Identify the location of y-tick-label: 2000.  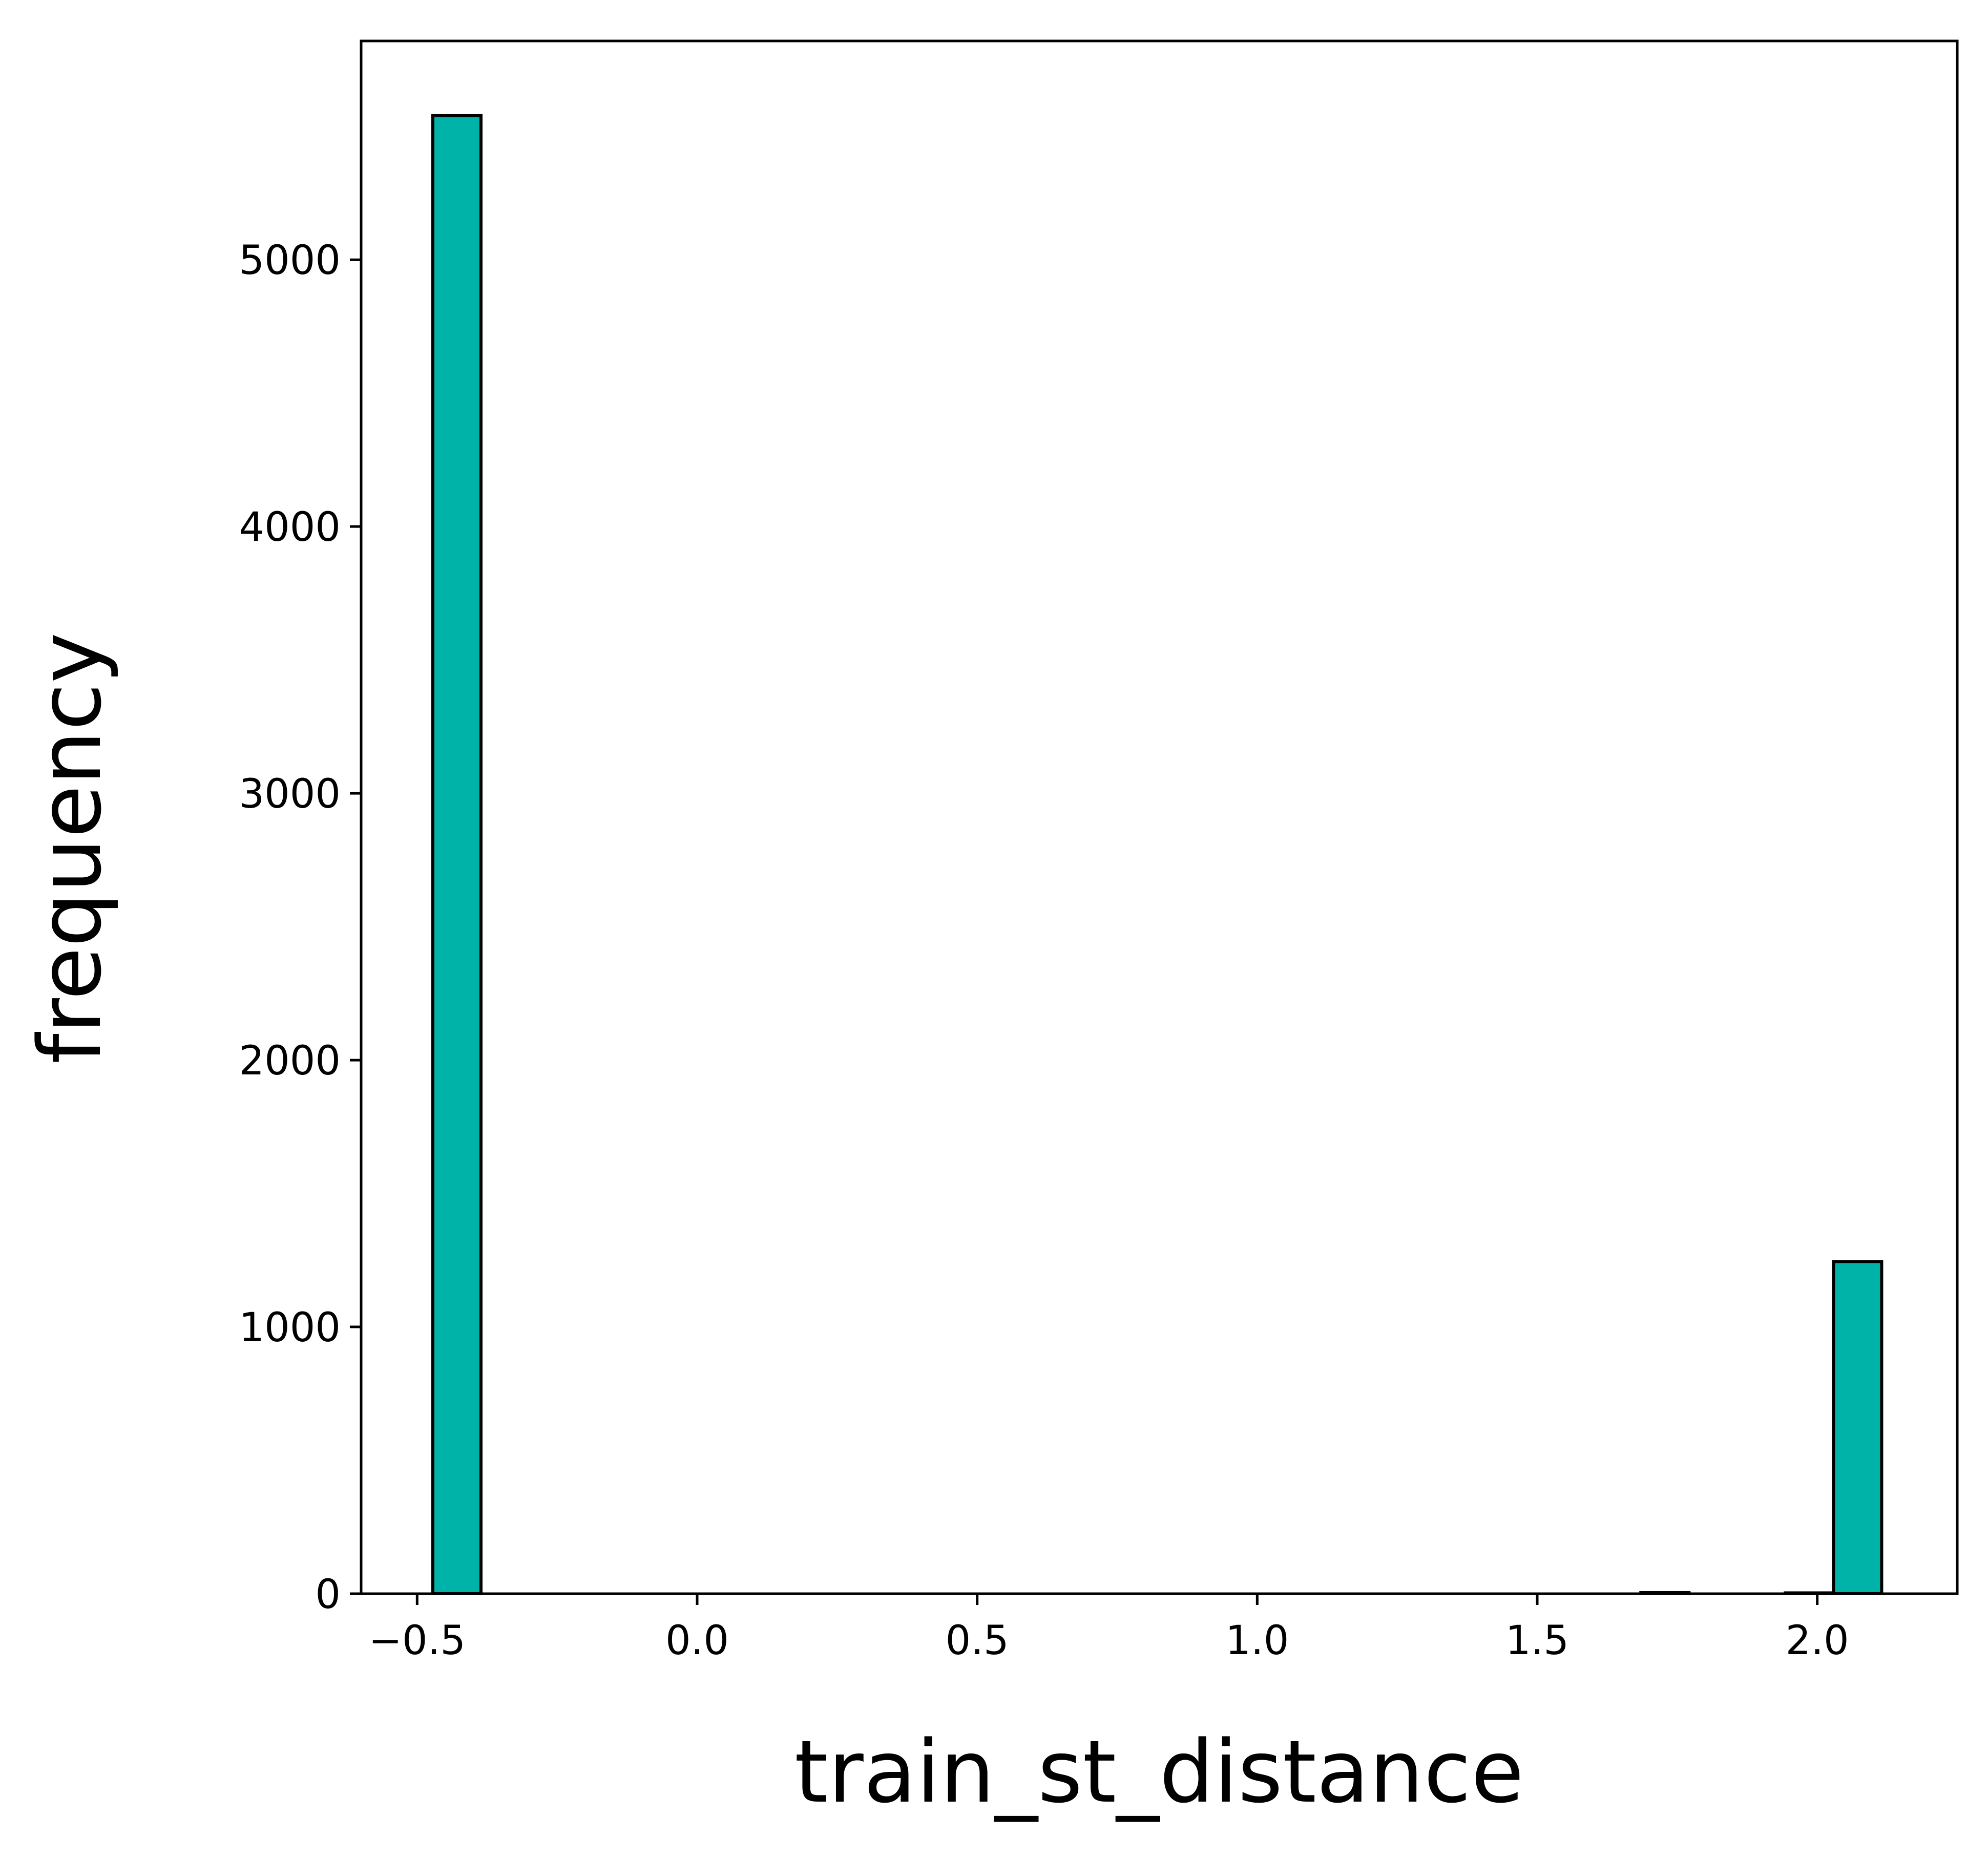
(290, 1061).